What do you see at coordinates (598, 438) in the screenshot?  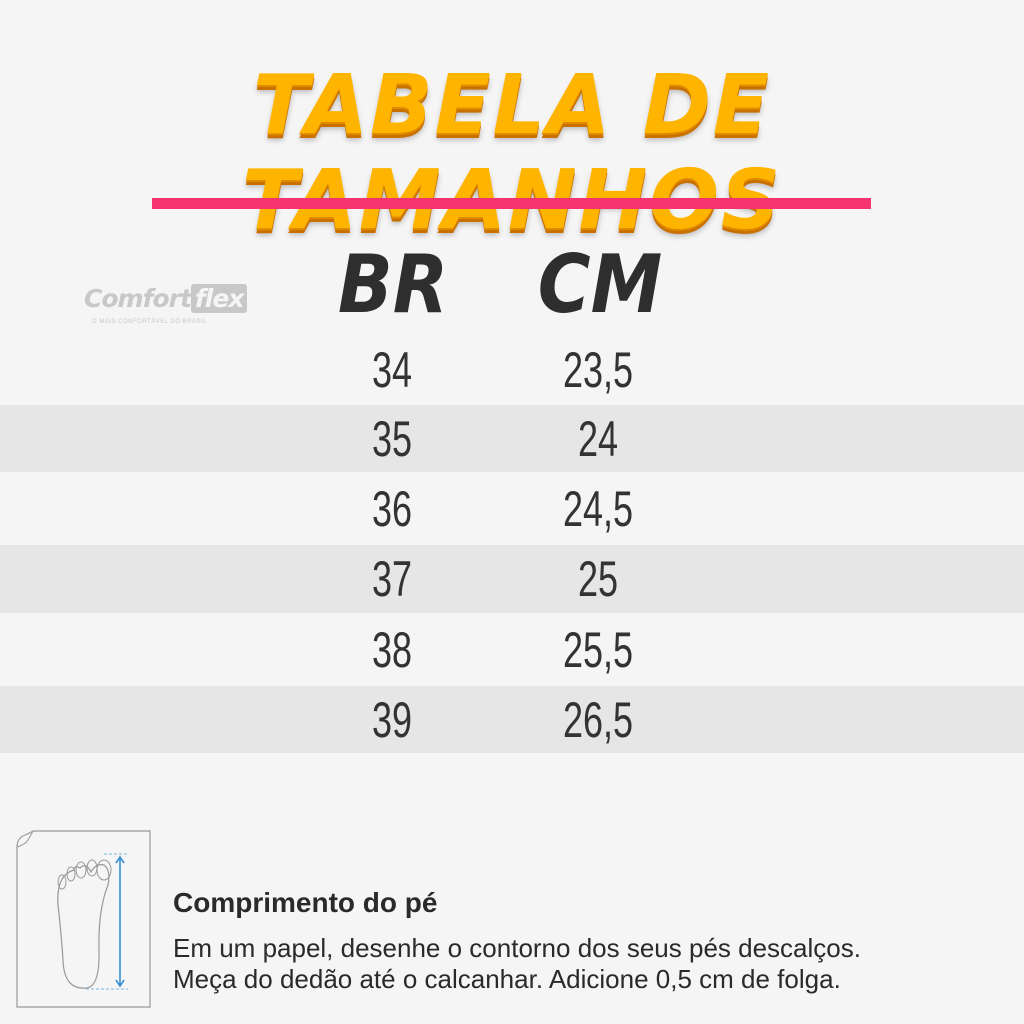 I see `cm-cell: 24` at bounding box center [598, 438].